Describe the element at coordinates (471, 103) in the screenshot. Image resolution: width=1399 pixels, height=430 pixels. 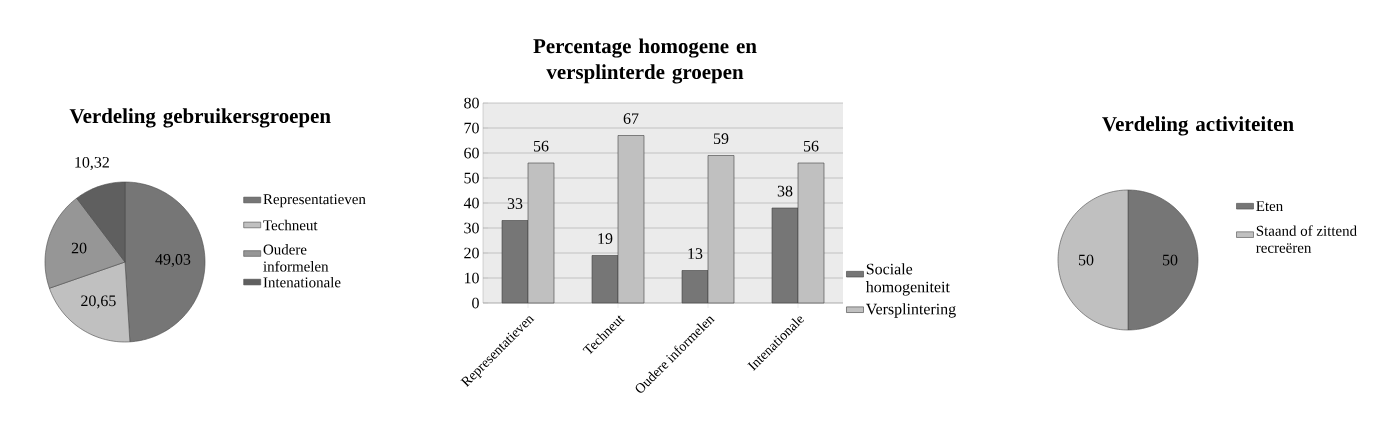
I see `y-tick-label: 80` at that location.